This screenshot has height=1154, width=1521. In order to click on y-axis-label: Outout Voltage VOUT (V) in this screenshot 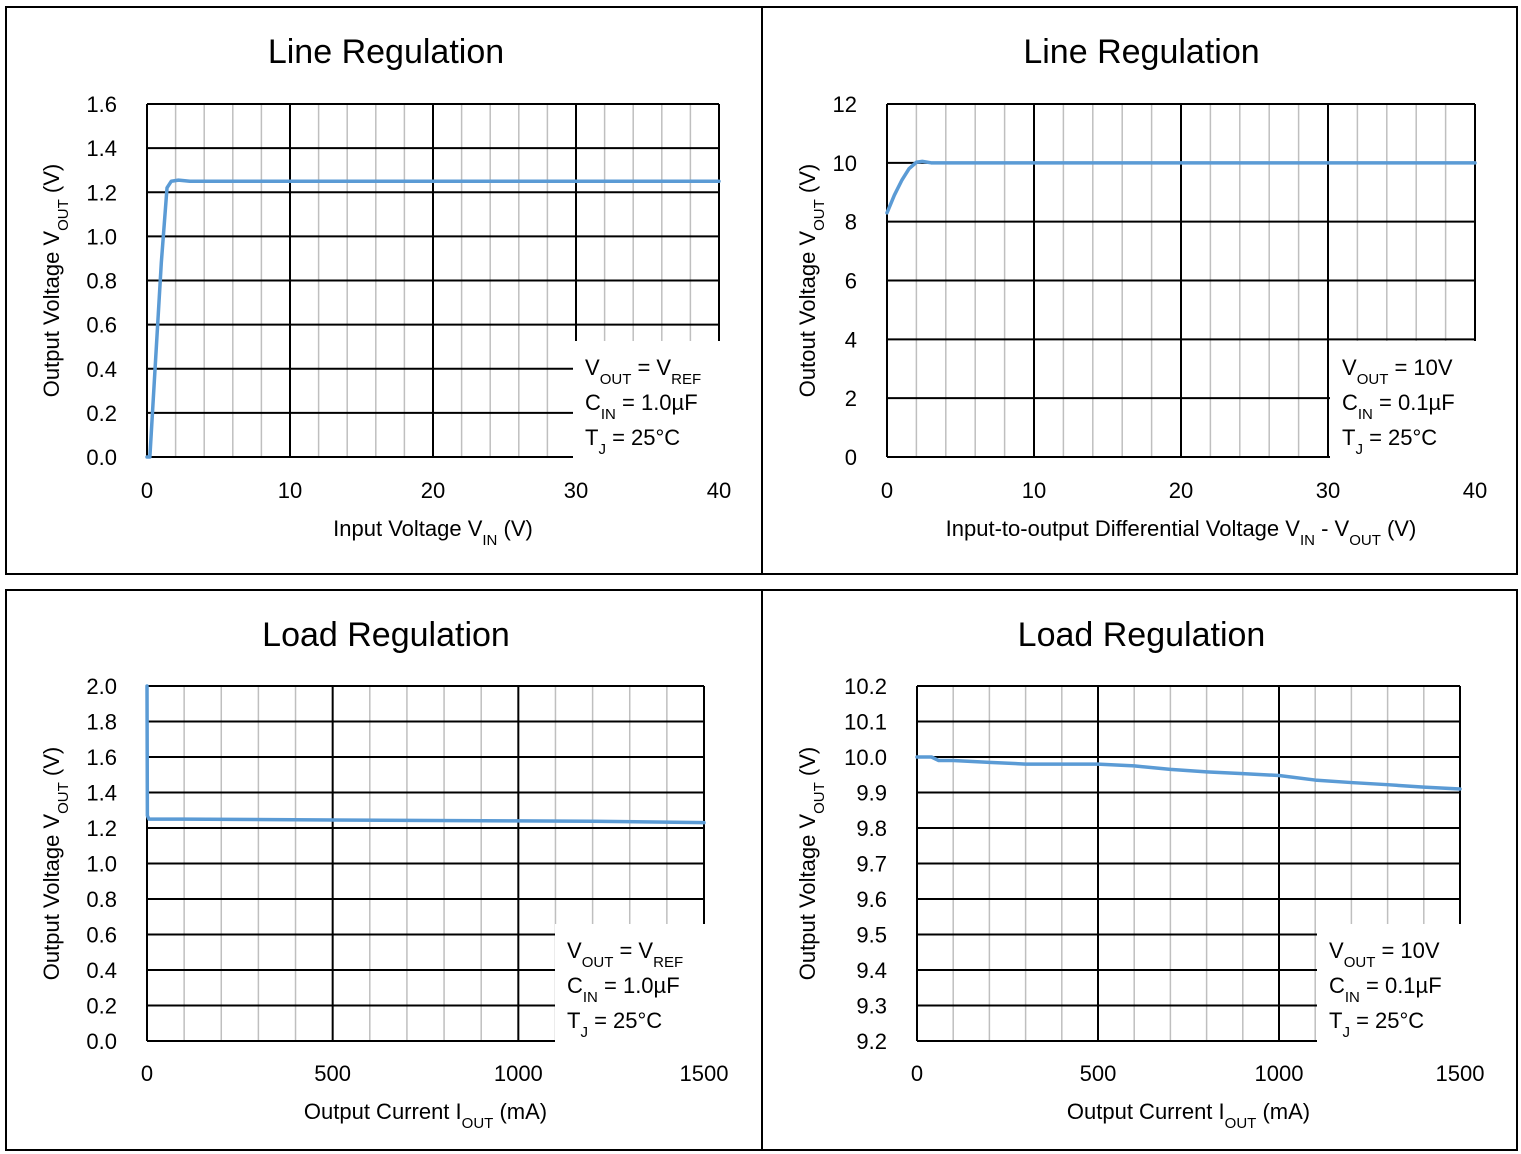, I will do `click(811, 280)`.